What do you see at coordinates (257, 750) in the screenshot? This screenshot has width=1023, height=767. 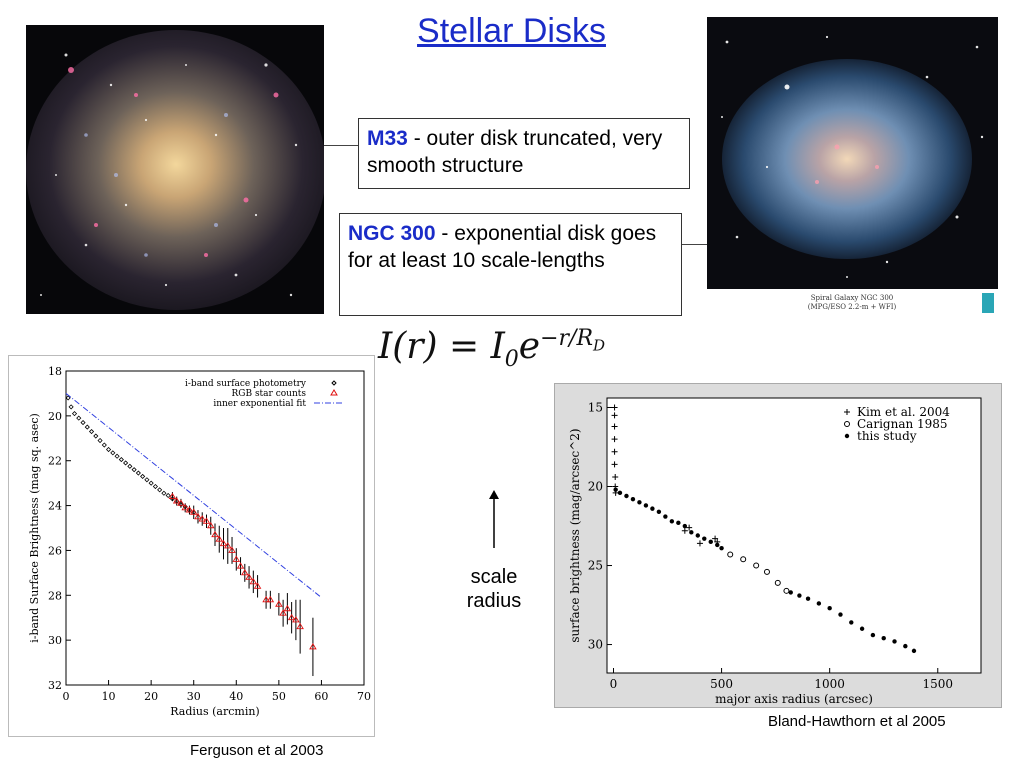 I see `citation-left: Ferguson et al 2003` at bounding box center [257, 750].